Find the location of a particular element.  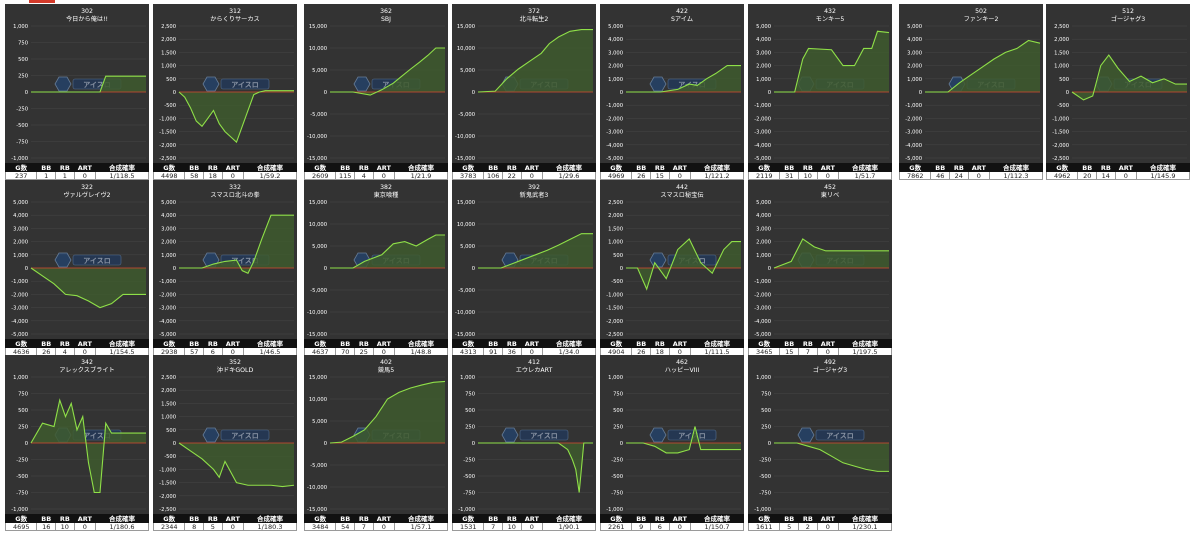

stats-table: G数 BB RB ART 合成確率 4498 58 18 0 1/59.2 is located at coordinates (224, 171).